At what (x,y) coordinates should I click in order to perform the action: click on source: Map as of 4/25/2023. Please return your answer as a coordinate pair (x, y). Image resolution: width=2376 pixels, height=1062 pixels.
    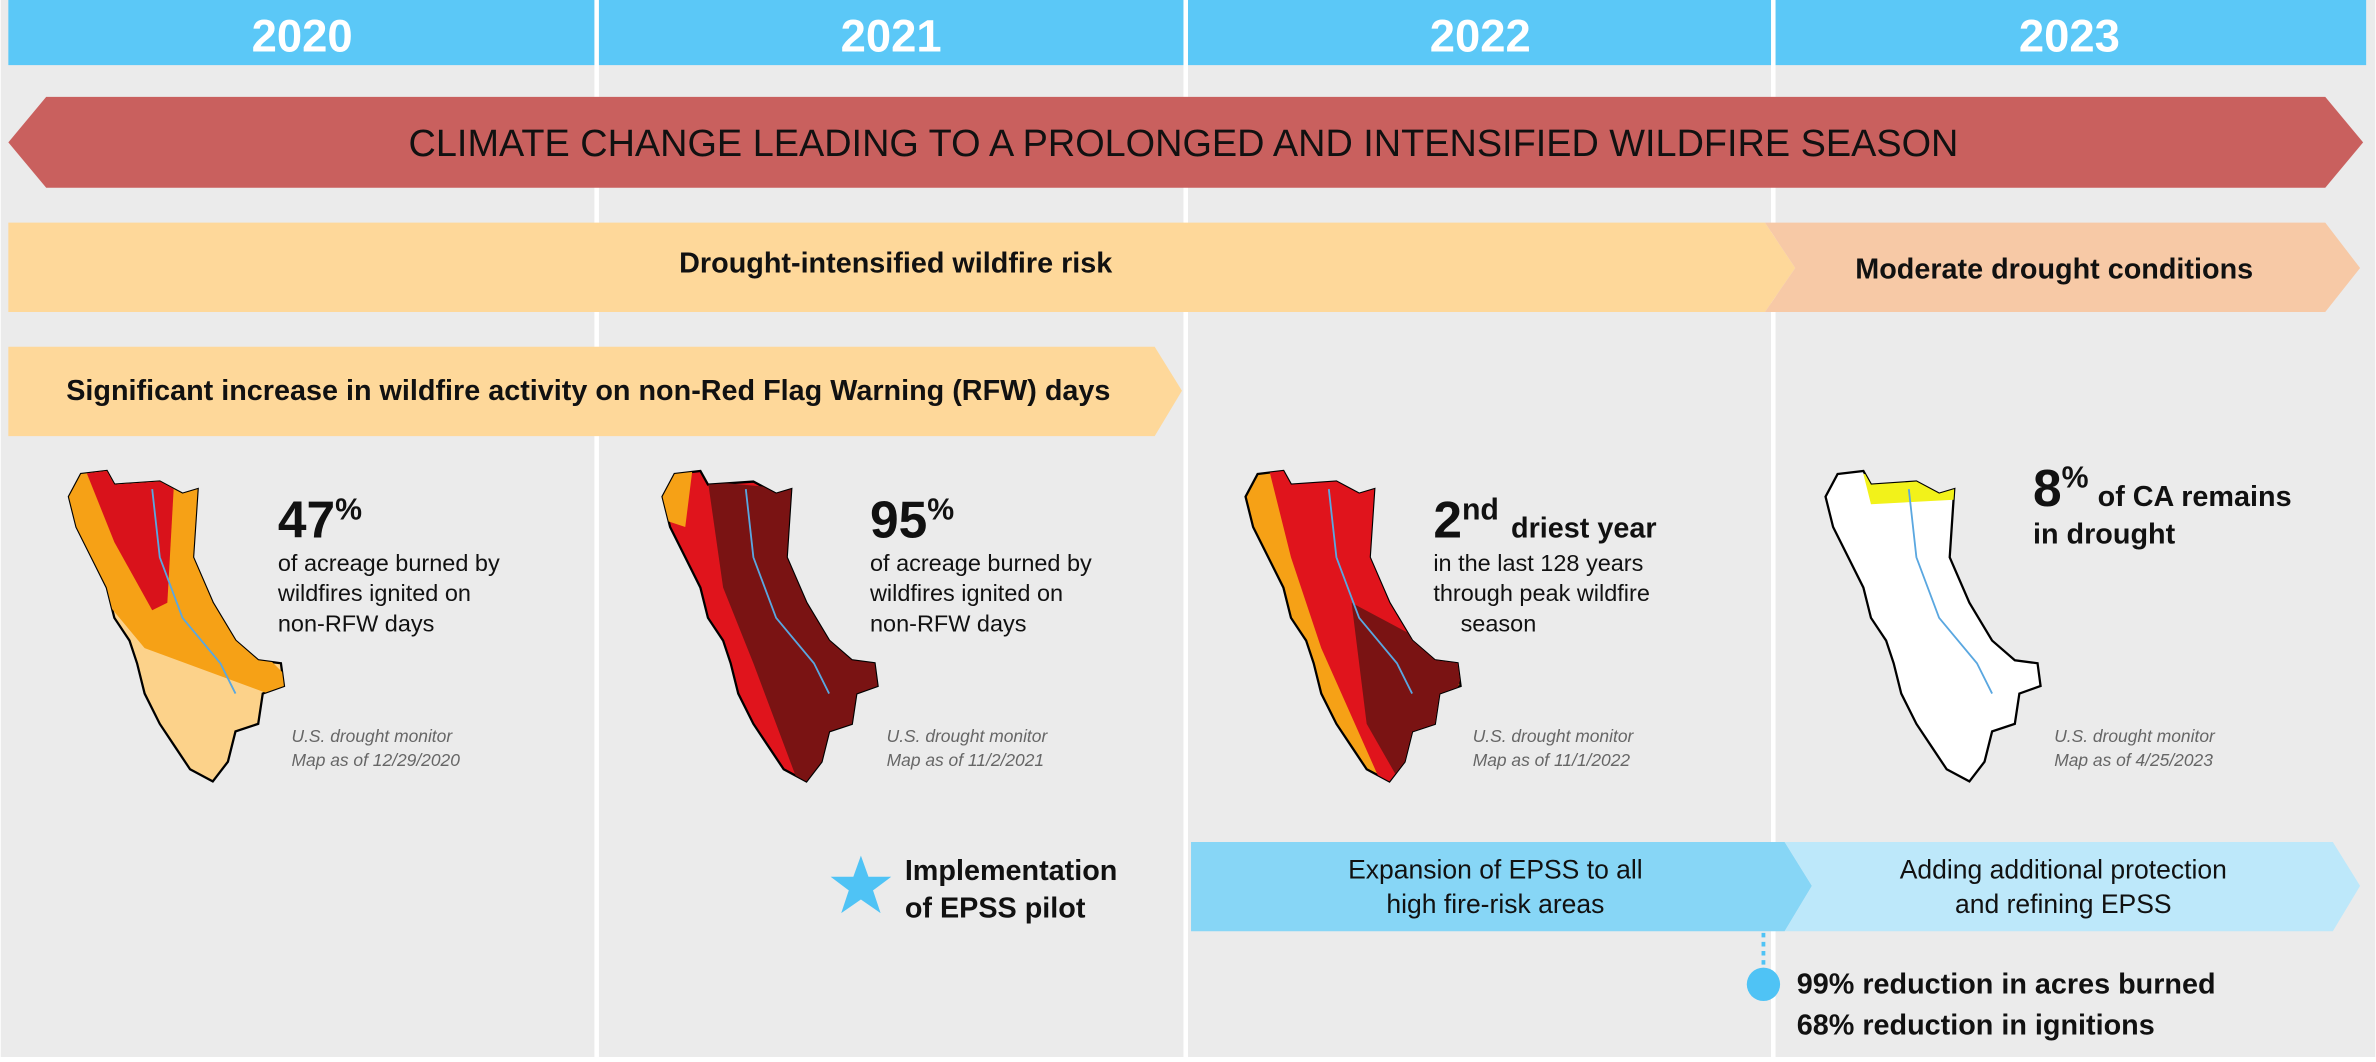
    Looking at the image, I should click on (2133, 760).